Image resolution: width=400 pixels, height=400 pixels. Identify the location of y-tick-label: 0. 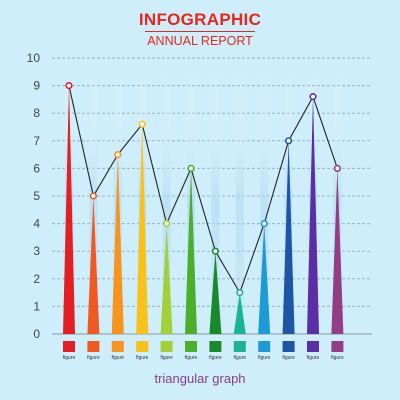
(36, 334).